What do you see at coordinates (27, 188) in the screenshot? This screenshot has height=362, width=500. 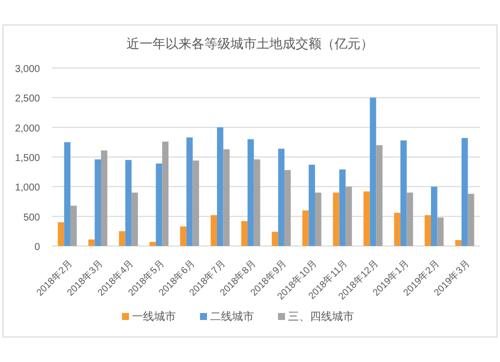 I see `y-tick-label: 1,000` at bounding box center [27, 188].